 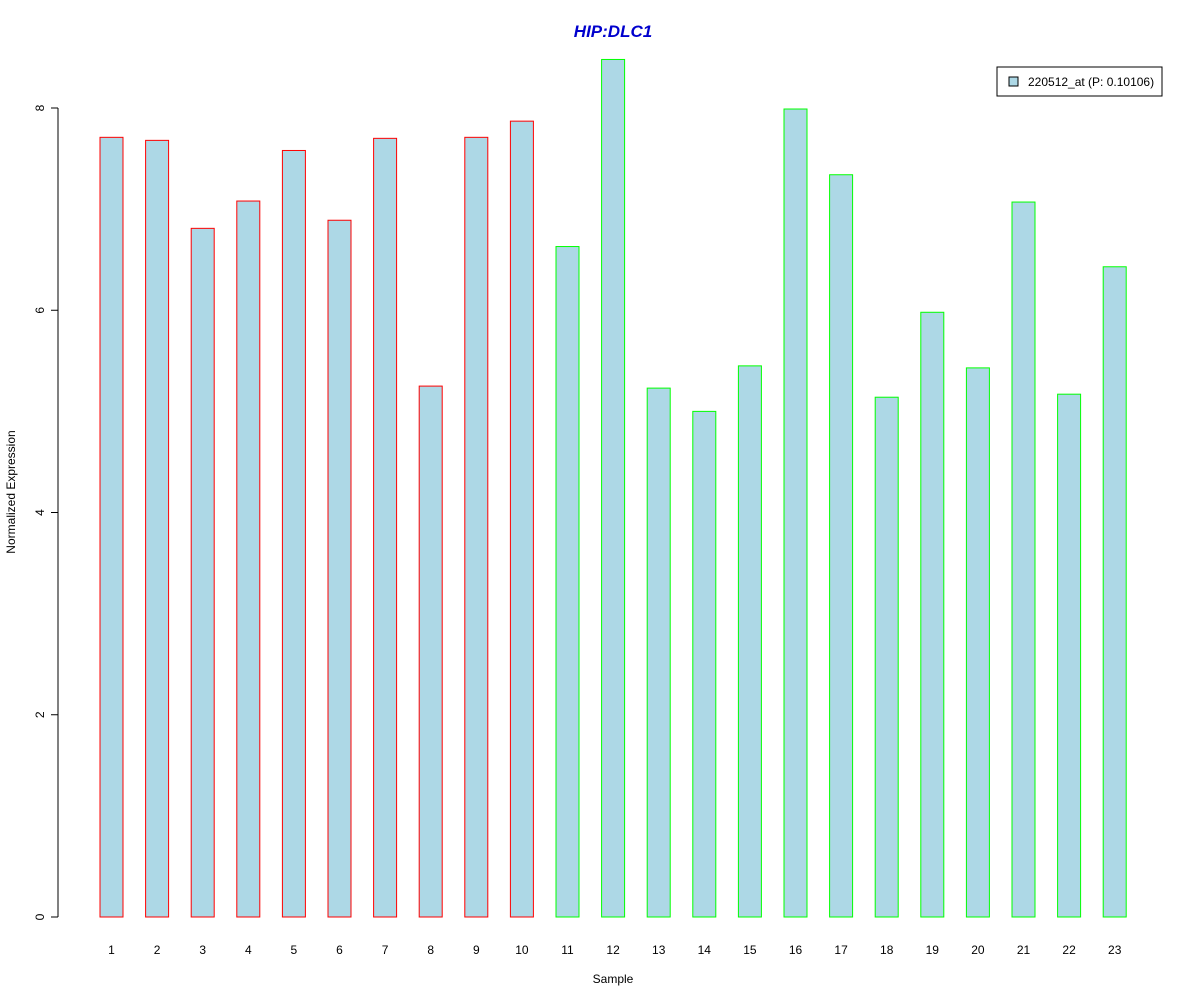 What do you see at coordinates (40, 714) in the screenshot?
I see `y-tick-label: 2` at bounding box center [40, 714].